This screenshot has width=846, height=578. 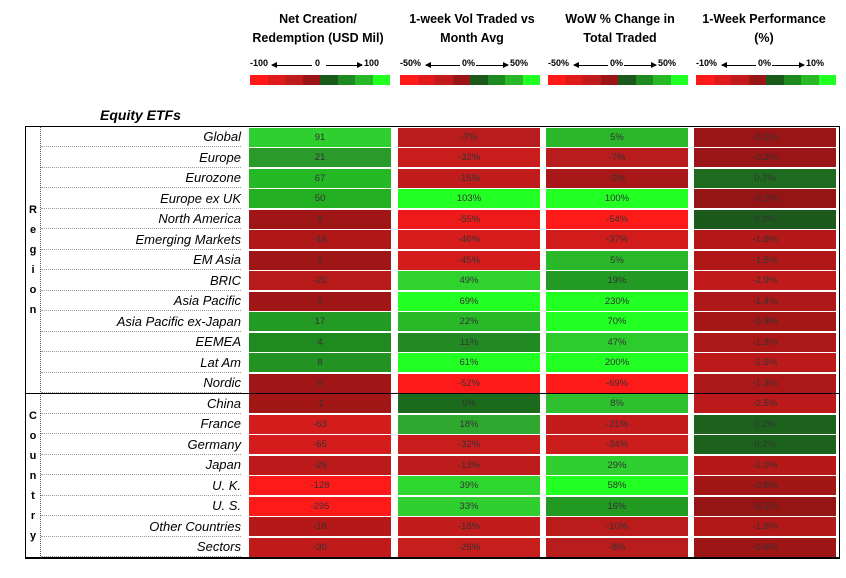 What do you see at coordinates (33, 210) in the screenshot?
I see `group-label-letter: R` at bounding box center [33, 210].